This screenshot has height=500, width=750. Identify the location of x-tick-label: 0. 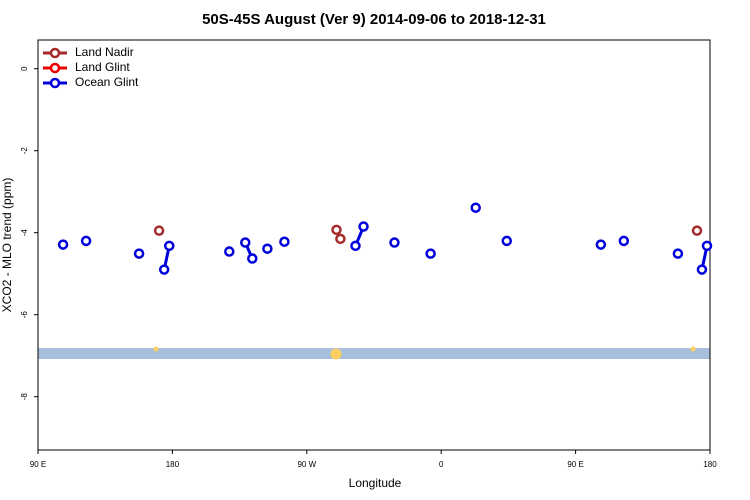
(441, 464).